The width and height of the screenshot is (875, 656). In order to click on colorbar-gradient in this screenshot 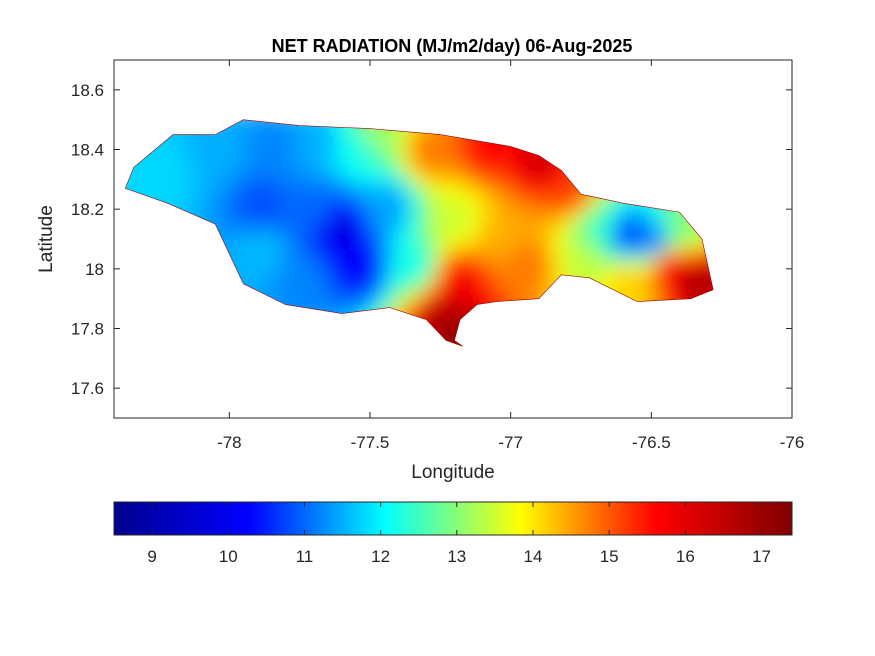, I will do `click(453, 518)`.